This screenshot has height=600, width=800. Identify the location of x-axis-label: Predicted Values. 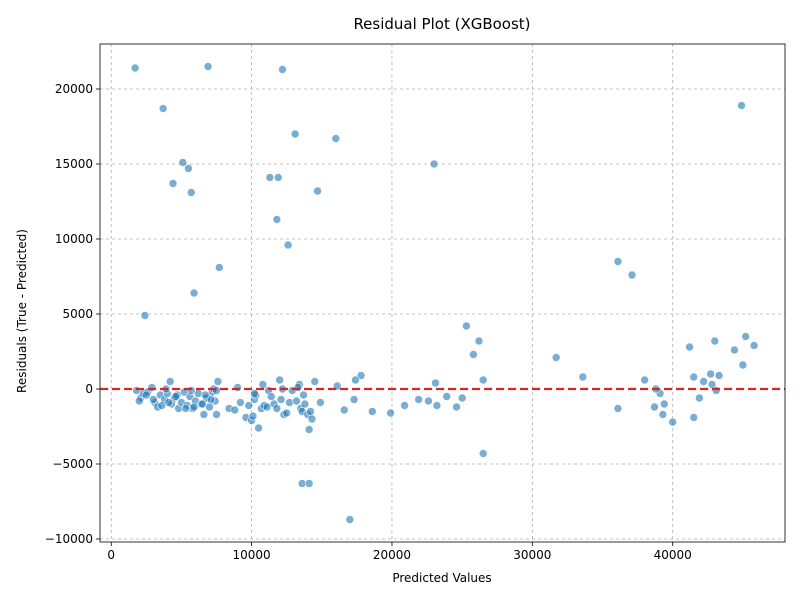
(441, 578).